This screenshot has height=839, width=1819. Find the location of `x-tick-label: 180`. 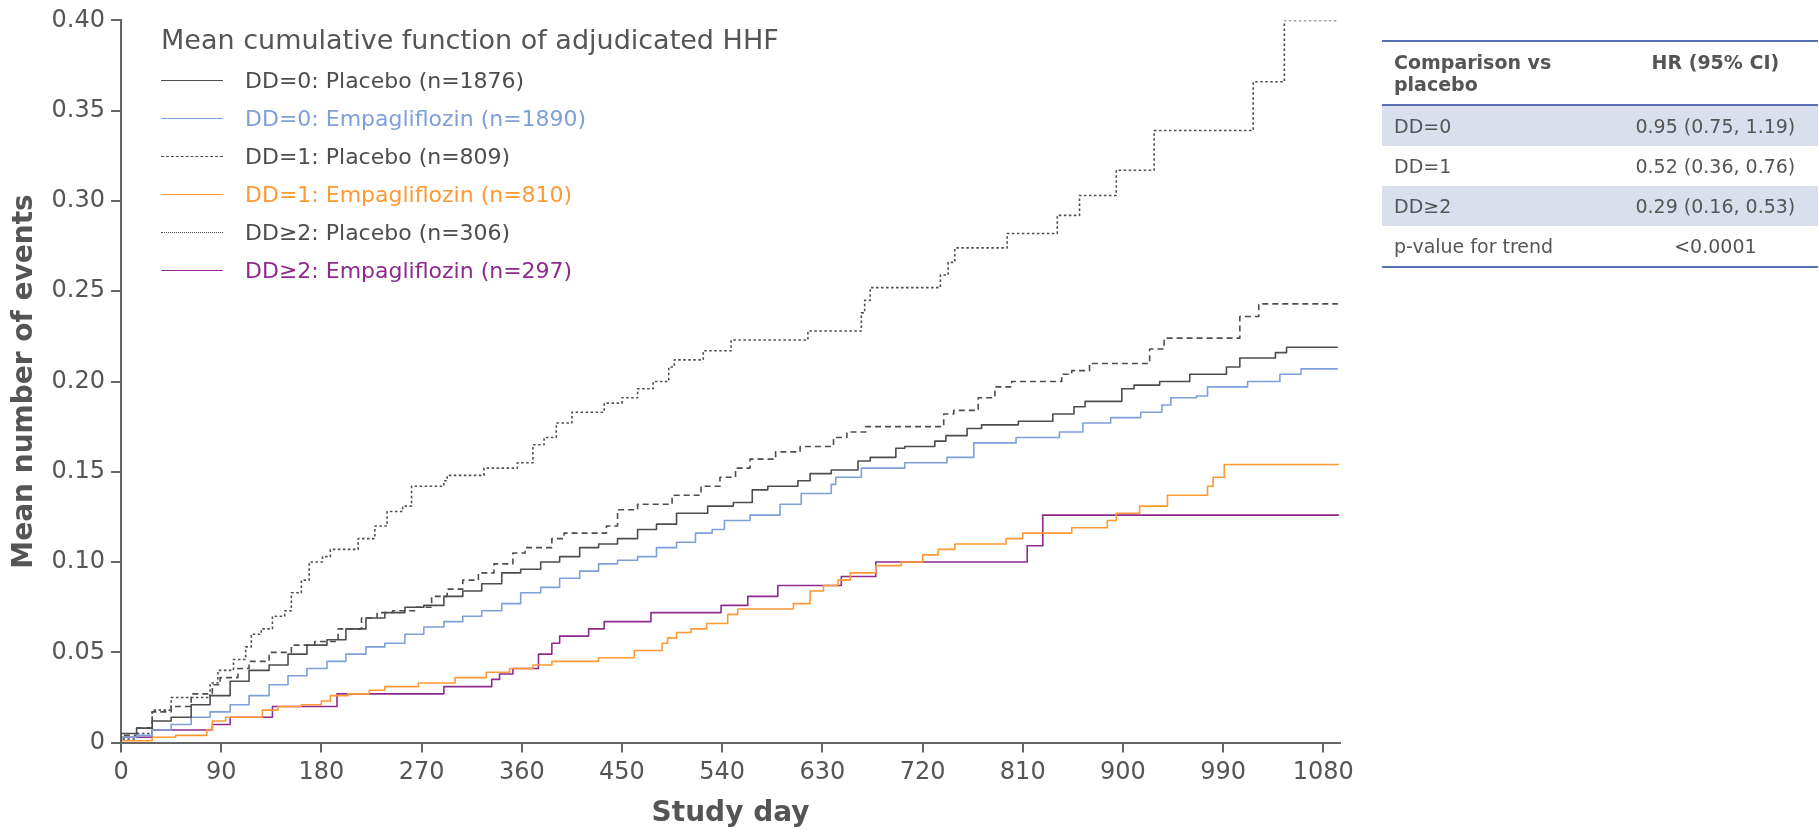

x-tick-label: 180 is located at coordinates (321, 771).